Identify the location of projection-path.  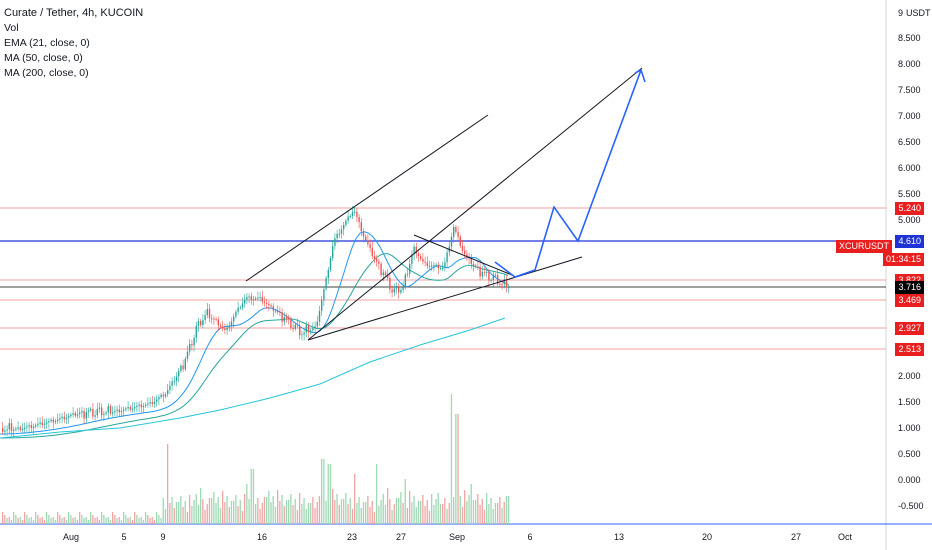
(568, 173).